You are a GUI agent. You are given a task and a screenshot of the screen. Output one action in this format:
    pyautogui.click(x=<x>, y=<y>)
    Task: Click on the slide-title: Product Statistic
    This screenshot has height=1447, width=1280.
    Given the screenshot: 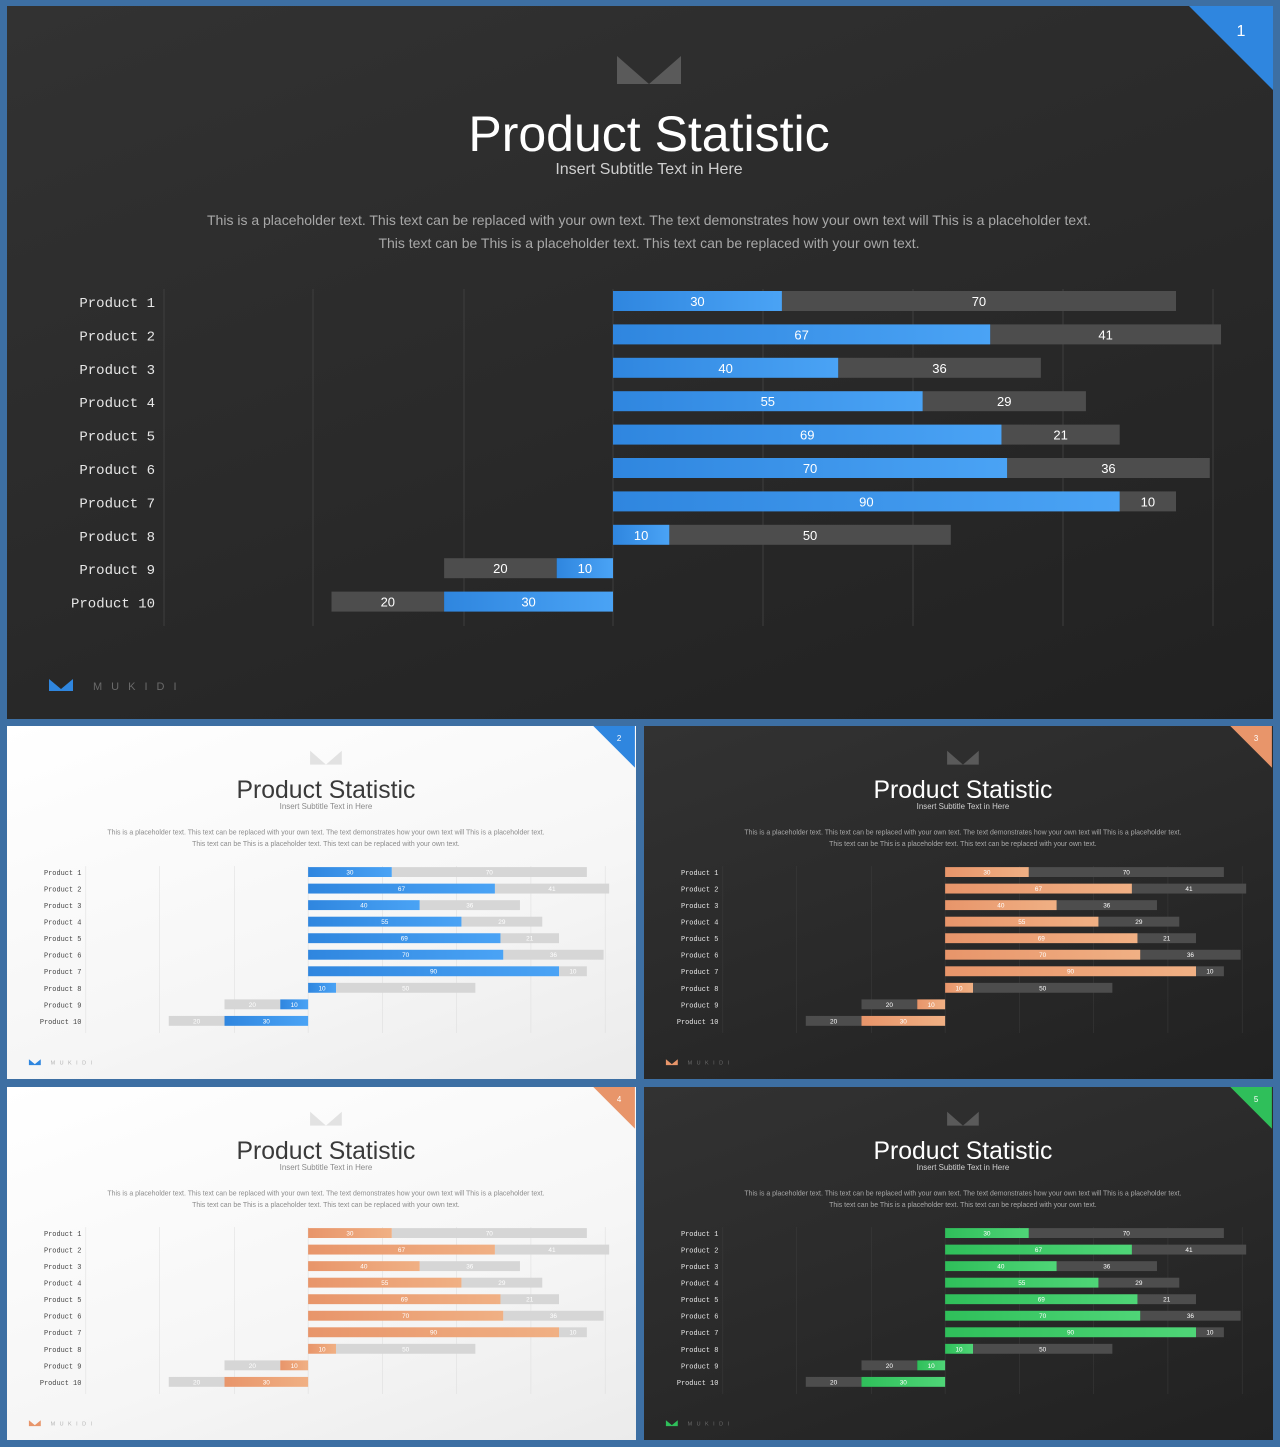 What is the action you would take?
    pyautogui.click(x=648, y=134)
    